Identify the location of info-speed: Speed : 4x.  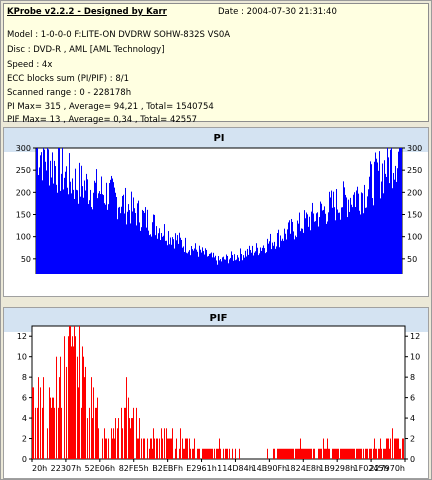
(30, 65).